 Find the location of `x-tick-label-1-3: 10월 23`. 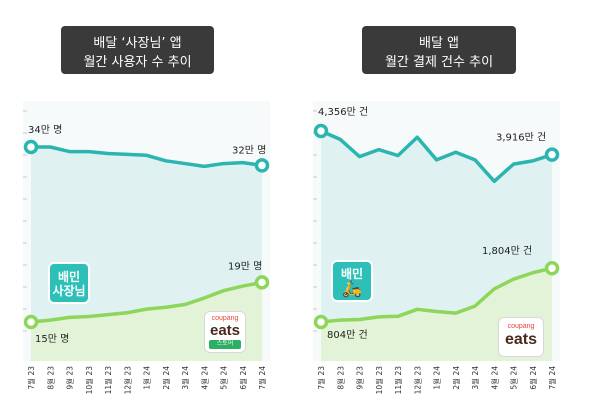

x-tick-label-1-3: 10월 23 is located at coordinates (379, 380).